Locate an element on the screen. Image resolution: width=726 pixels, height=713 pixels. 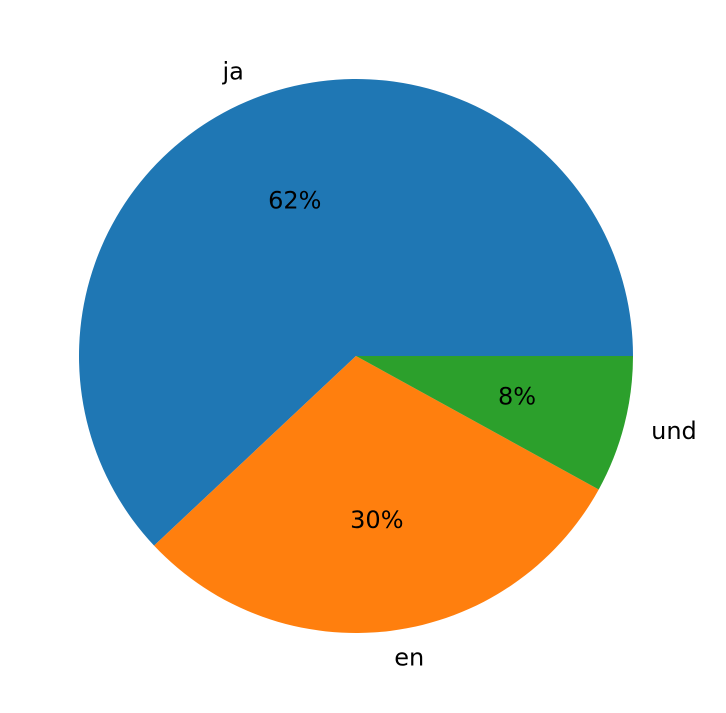
slice-percent: 62% is located at coordinates (294, 200).